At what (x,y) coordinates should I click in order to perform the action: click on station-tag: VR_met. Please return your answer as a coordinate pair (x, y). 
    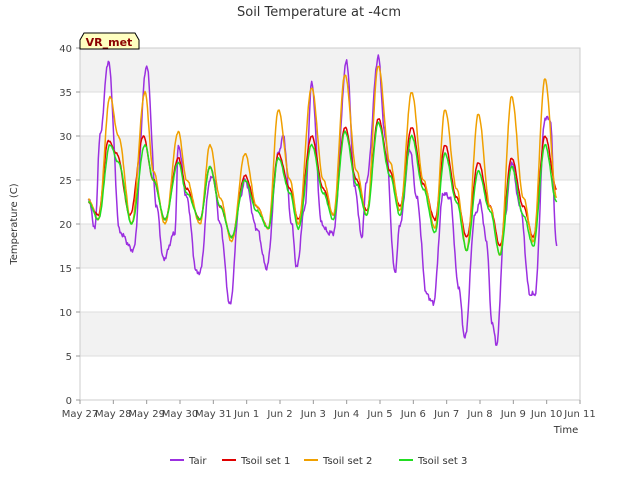
    Looking at the image, I should click on (109, 41).